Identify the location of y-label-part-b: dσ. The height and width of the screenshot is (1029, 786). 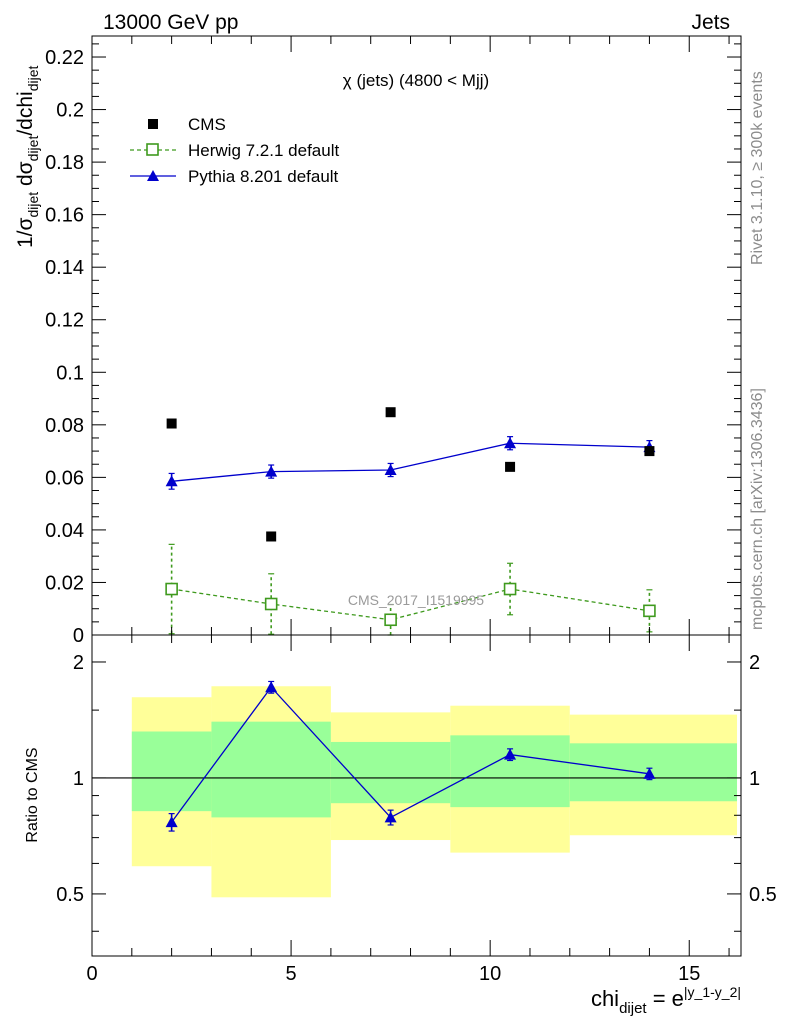
(25, 176).